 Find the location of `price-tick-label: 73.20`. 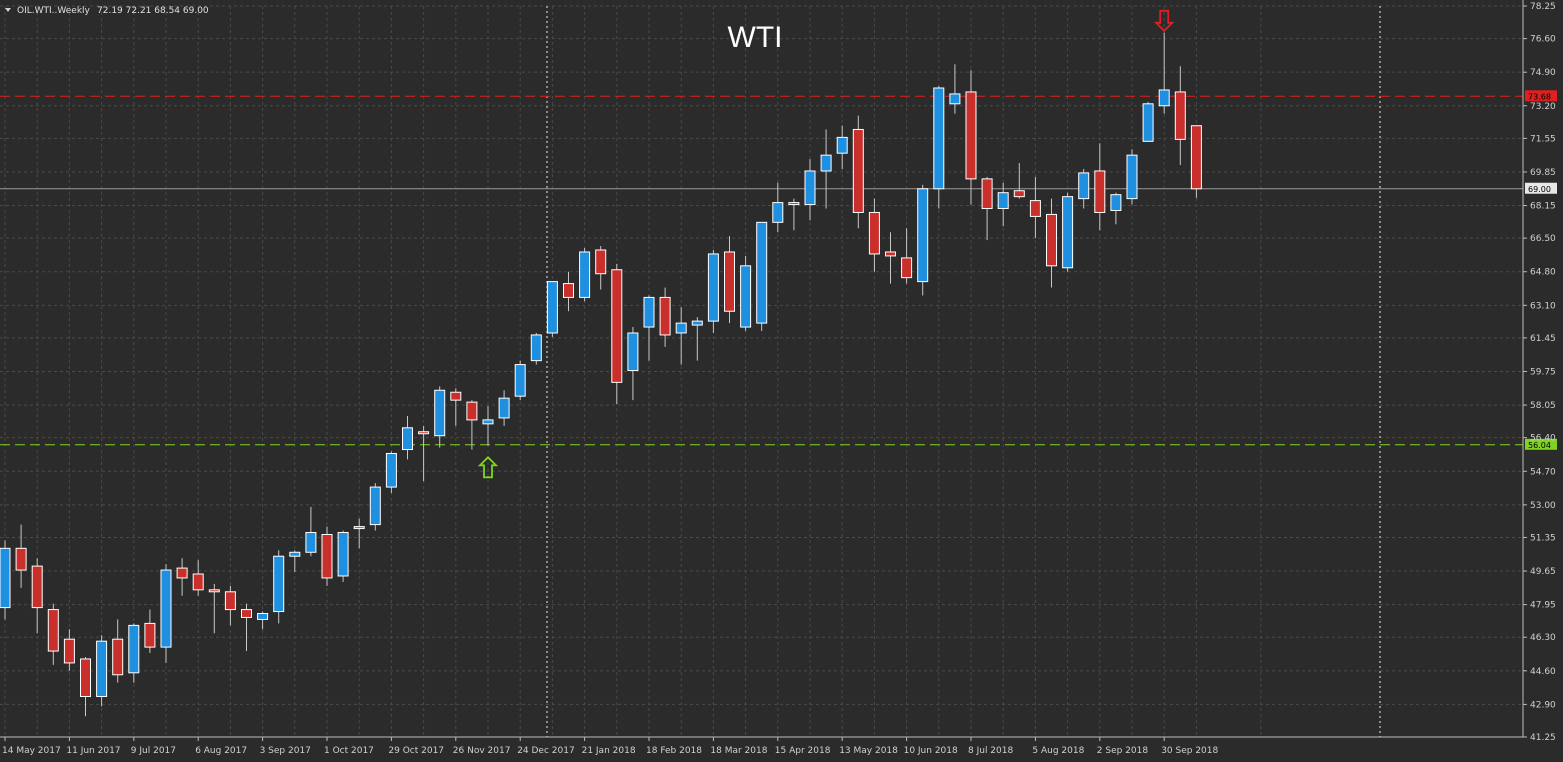

price-tick-label: 73.20 is located at coordinates (1543, 107).